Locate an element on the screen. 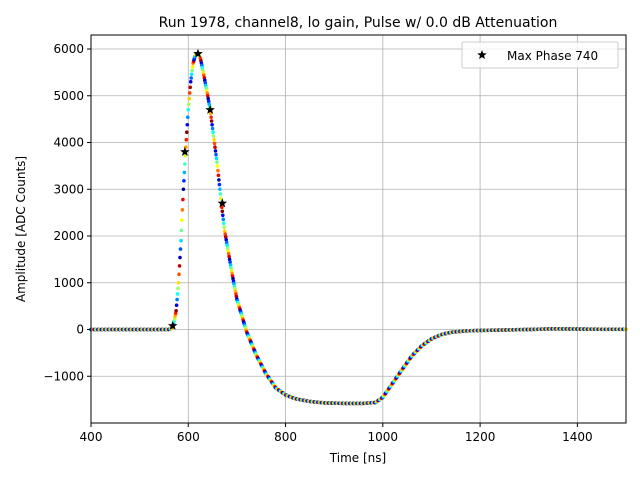 This screenshot has height=480, width=640. legend: Max Phase 740 is located at coordinates (540, 55).